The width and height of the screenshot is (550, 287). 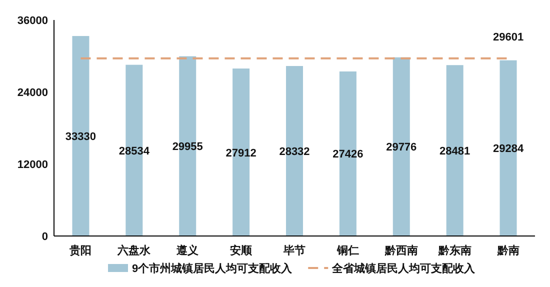 I want to click on x-tick-label: 安顺, so click(x=242, y=250).